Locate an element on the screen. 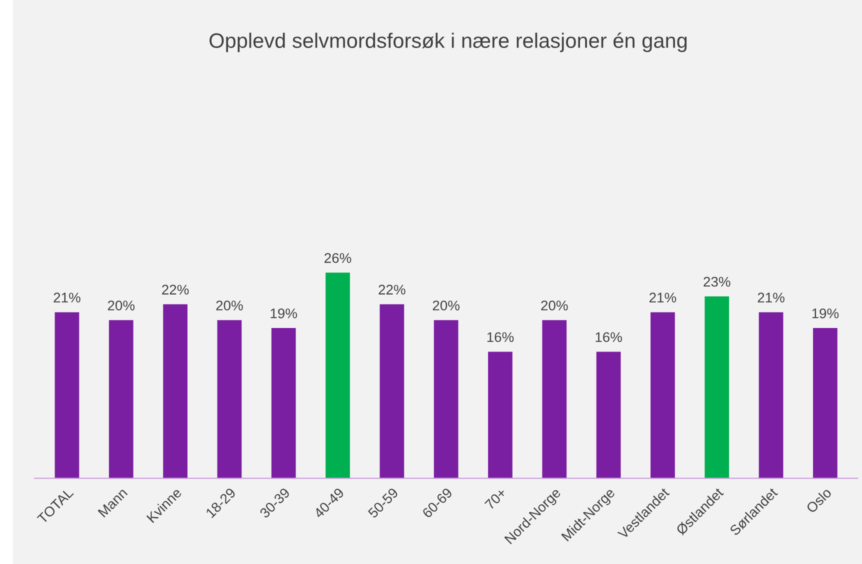 This screenshot has height=564, width=862. data-label: 23% is located at coordinates (717, 281).